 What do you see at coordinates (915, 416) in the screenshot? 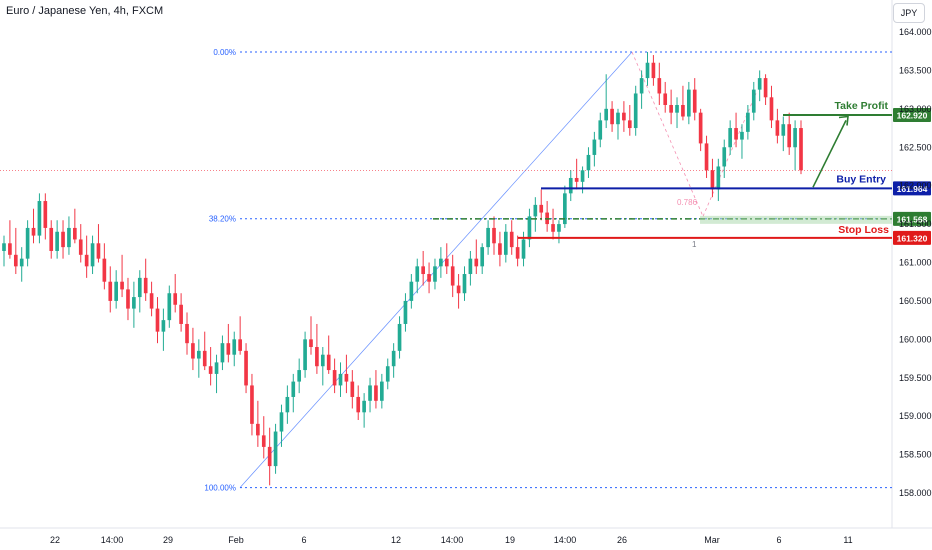
I see `price-tick-label: 159.000` at bounding box center [915, 416].